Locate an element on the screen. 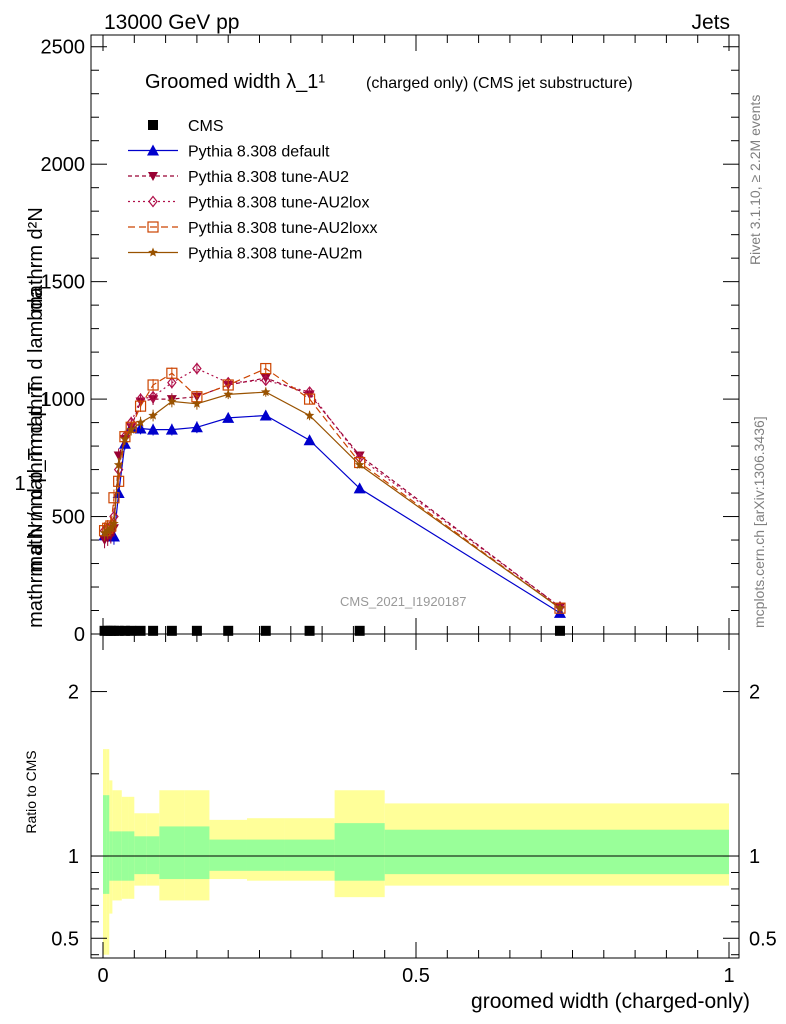 The image size is (786, 1024). ylabel-top: mathrm d²N is located at coordinates (36, 260).